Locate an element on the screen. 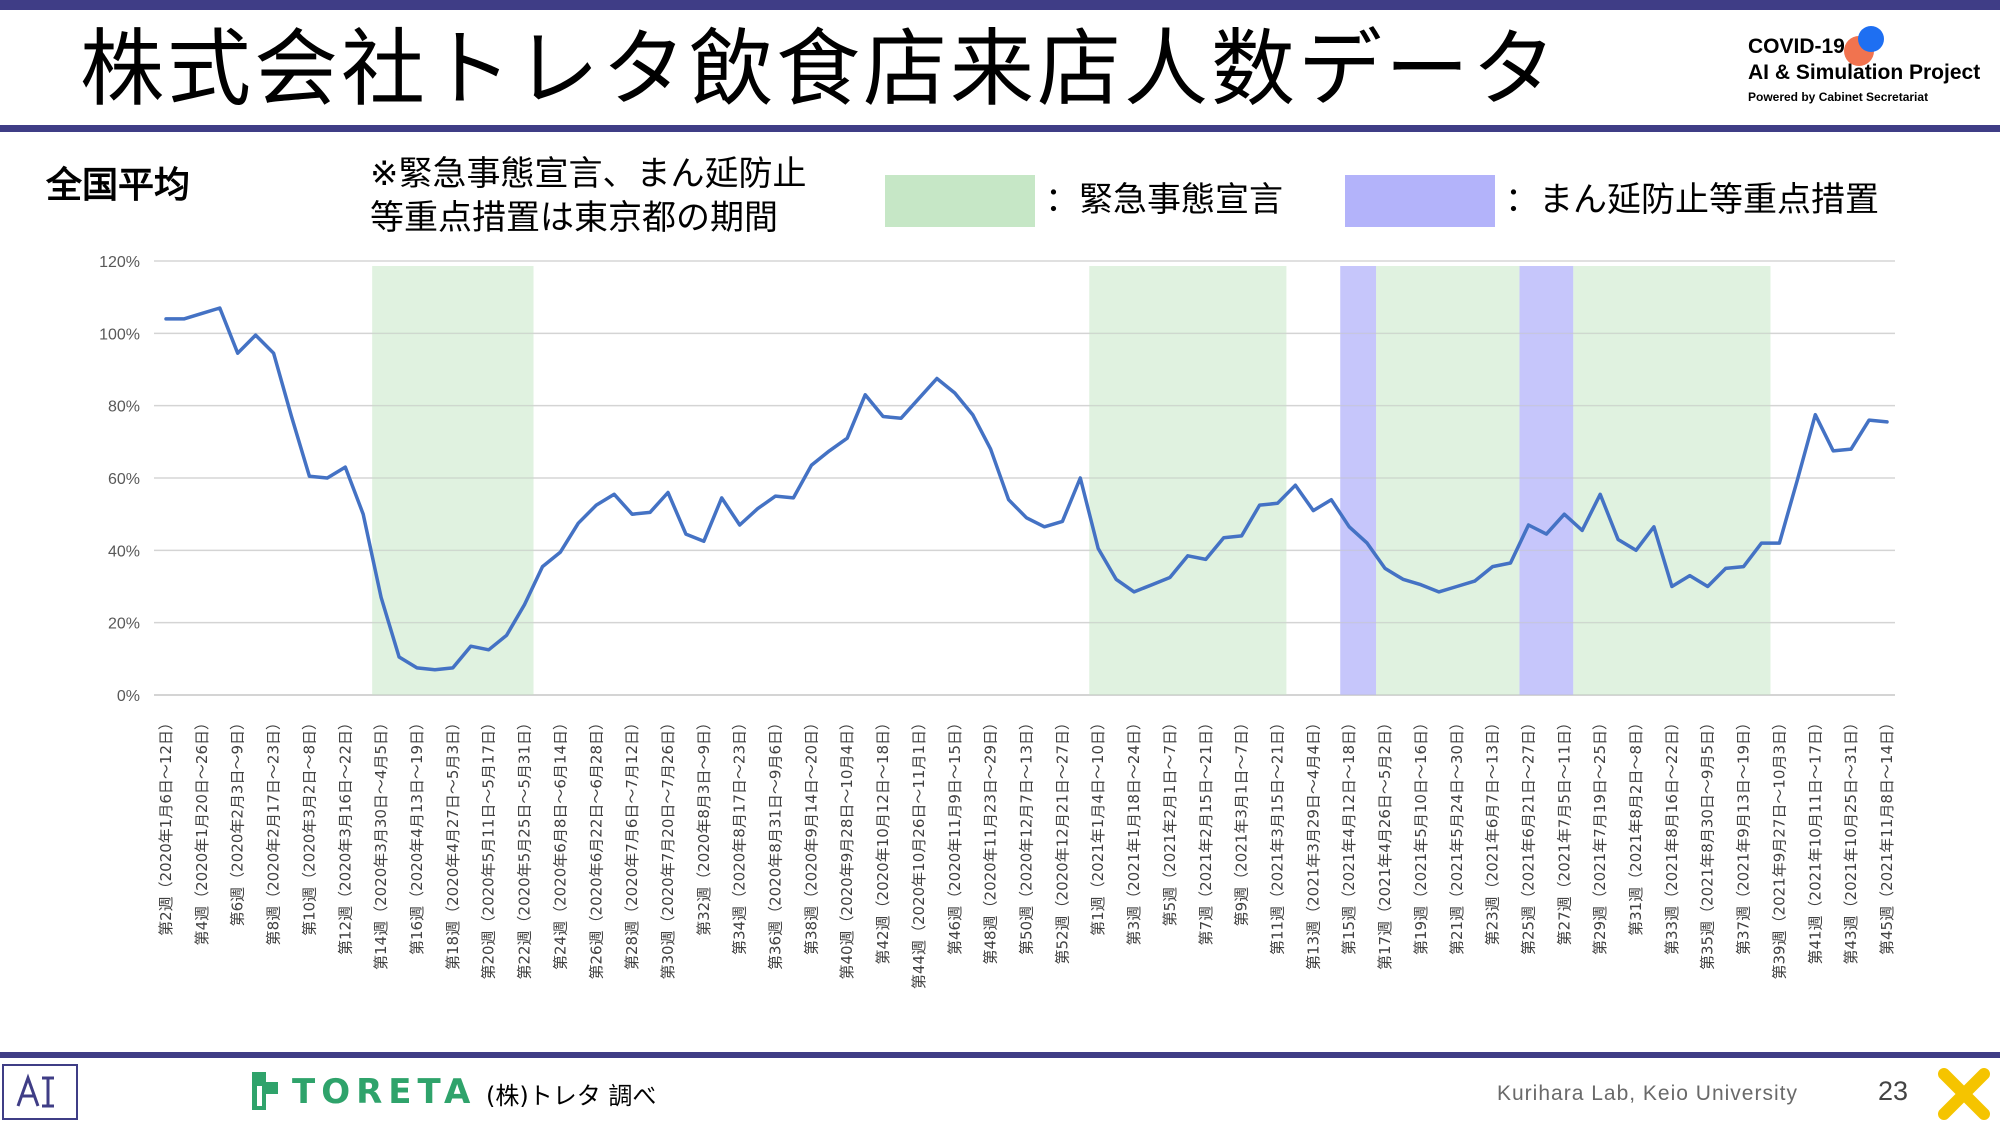  x-tick-label: 第28週（2020年7月6日～7月12日） is located at coordinates (632, 842).